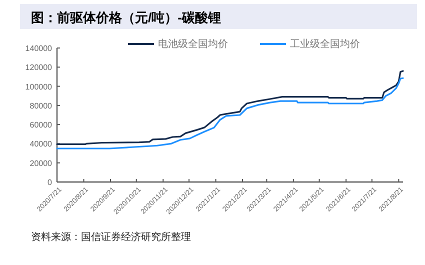  I want to click on y-tick-label: 40000, so click(41, 144).